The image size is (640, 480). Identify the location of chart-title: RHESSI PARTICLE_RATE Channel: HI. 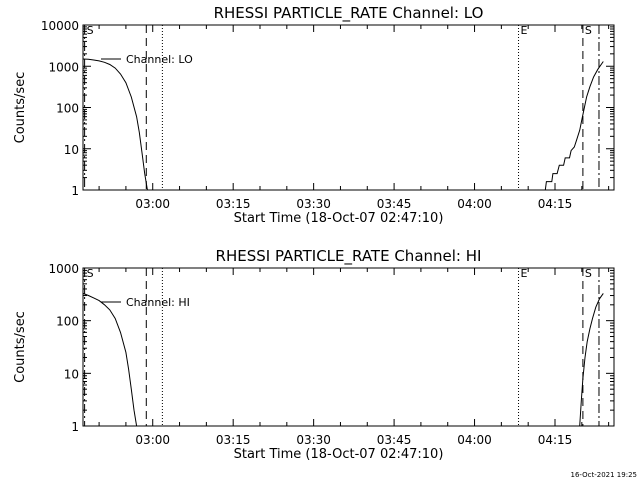
(349, 256).